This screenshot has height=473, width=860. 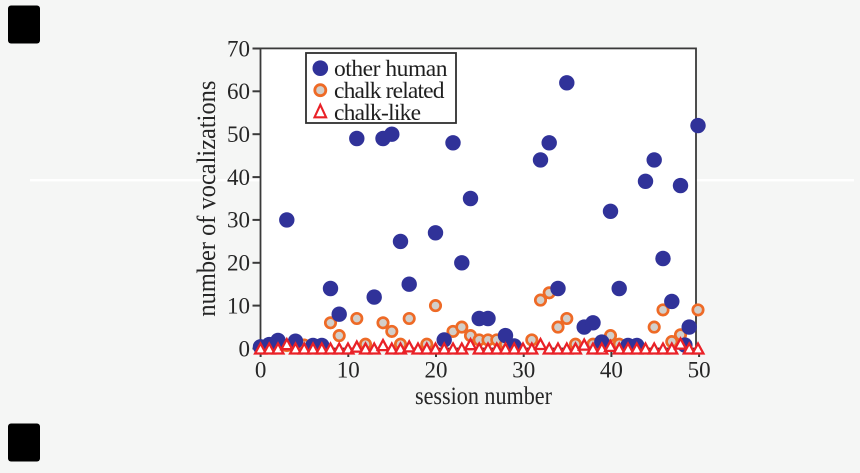 I want to click on svg-text: 70, so click(x=238, y=48).